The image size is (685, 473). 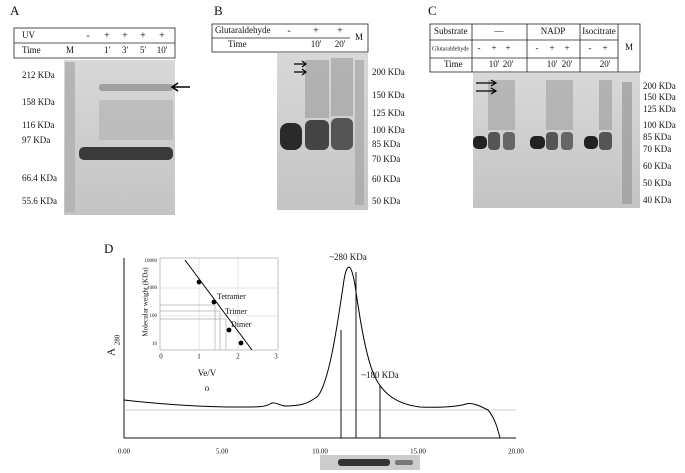 What do you see at coordinates (143, 50) in the screenshot?
I see `lane-time: 5'` at bounding box center [143, 50].